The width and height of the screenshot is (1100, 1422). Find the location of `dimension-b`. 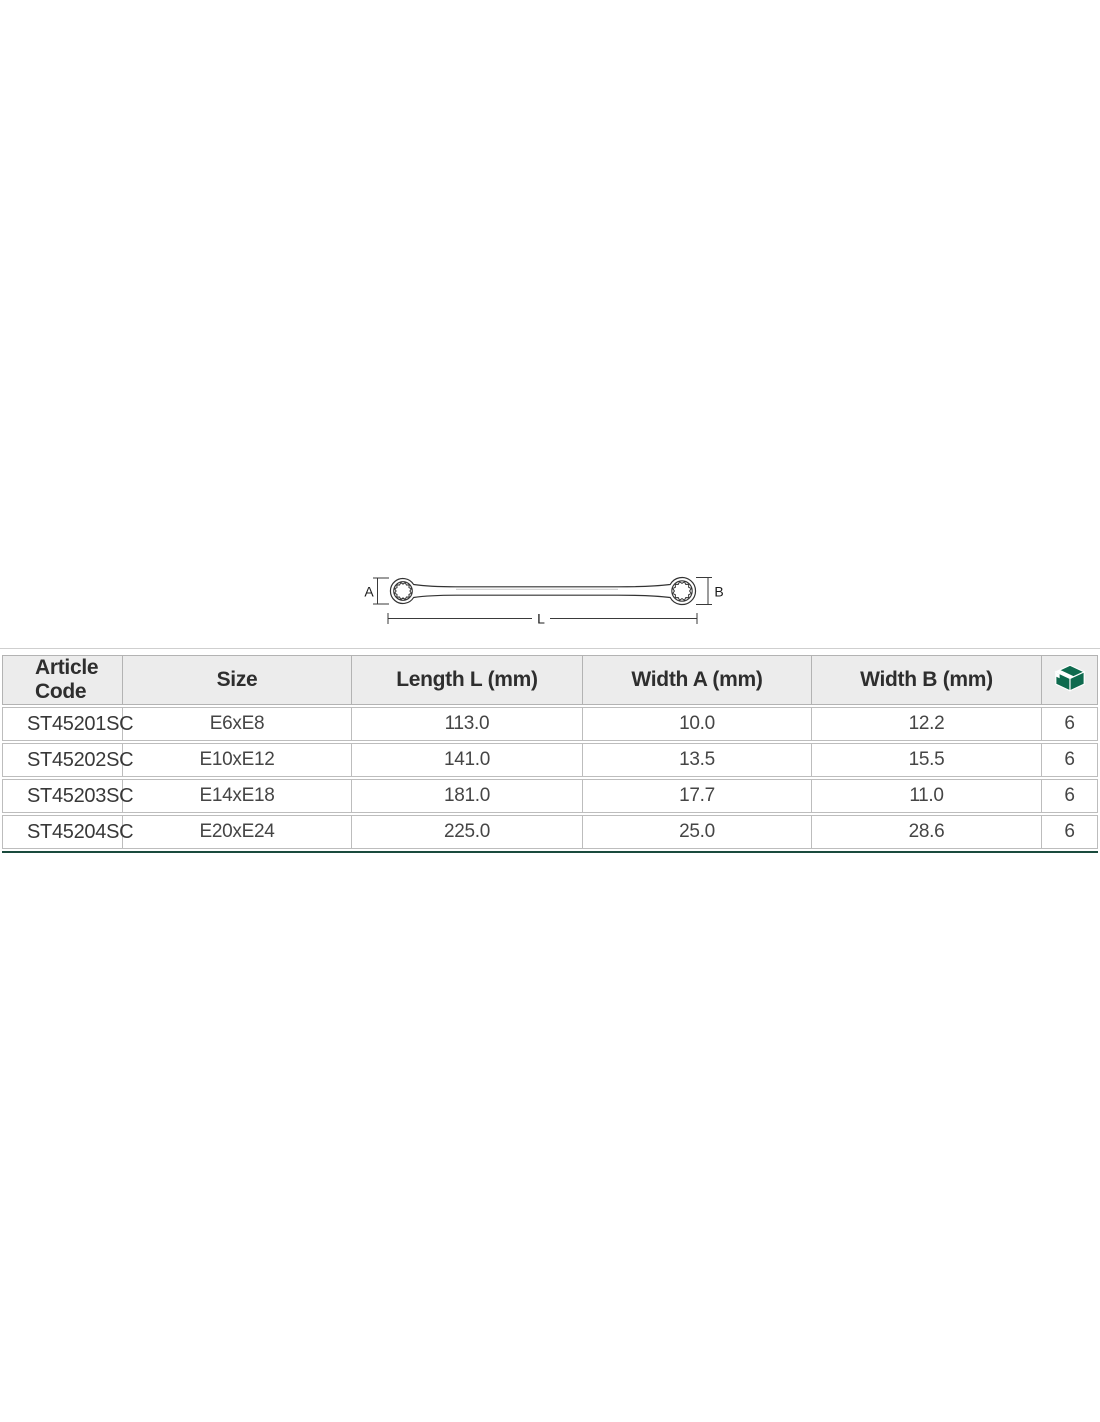

dimension-b is located at coordinates (704, 591).